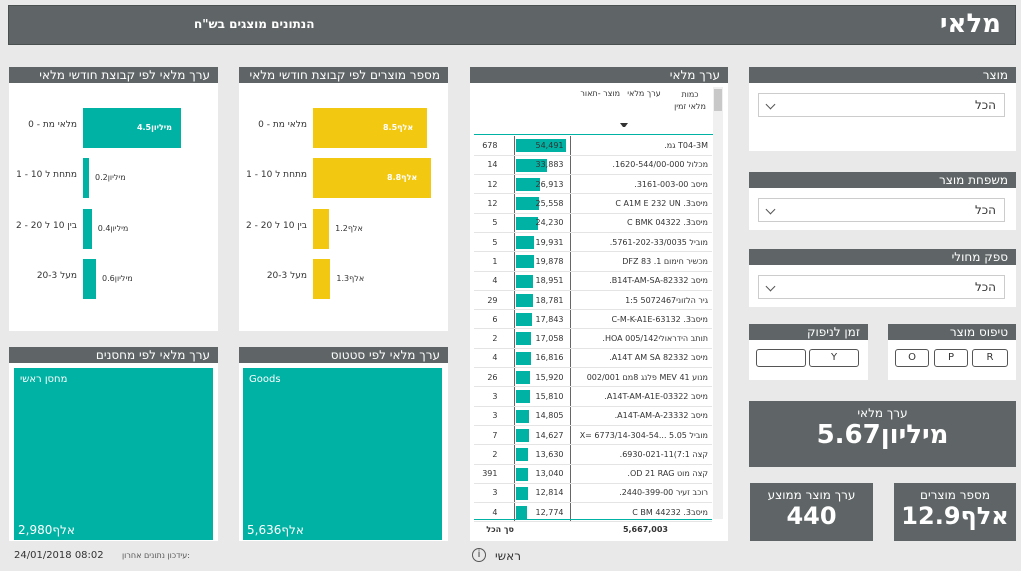  What do you see at coordinates (641, 165) in the screenshot?
I see `desc-cell: מכלול 1620-544/00-000.` at bounding box center [641, 165].